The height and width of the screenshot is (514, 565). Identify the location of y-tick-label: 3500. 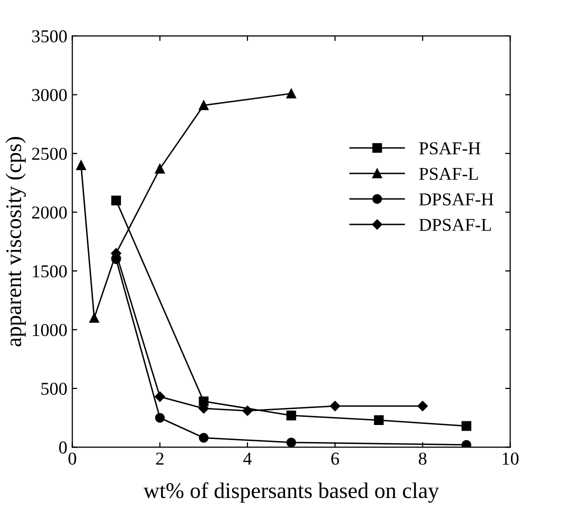
(49, 36).